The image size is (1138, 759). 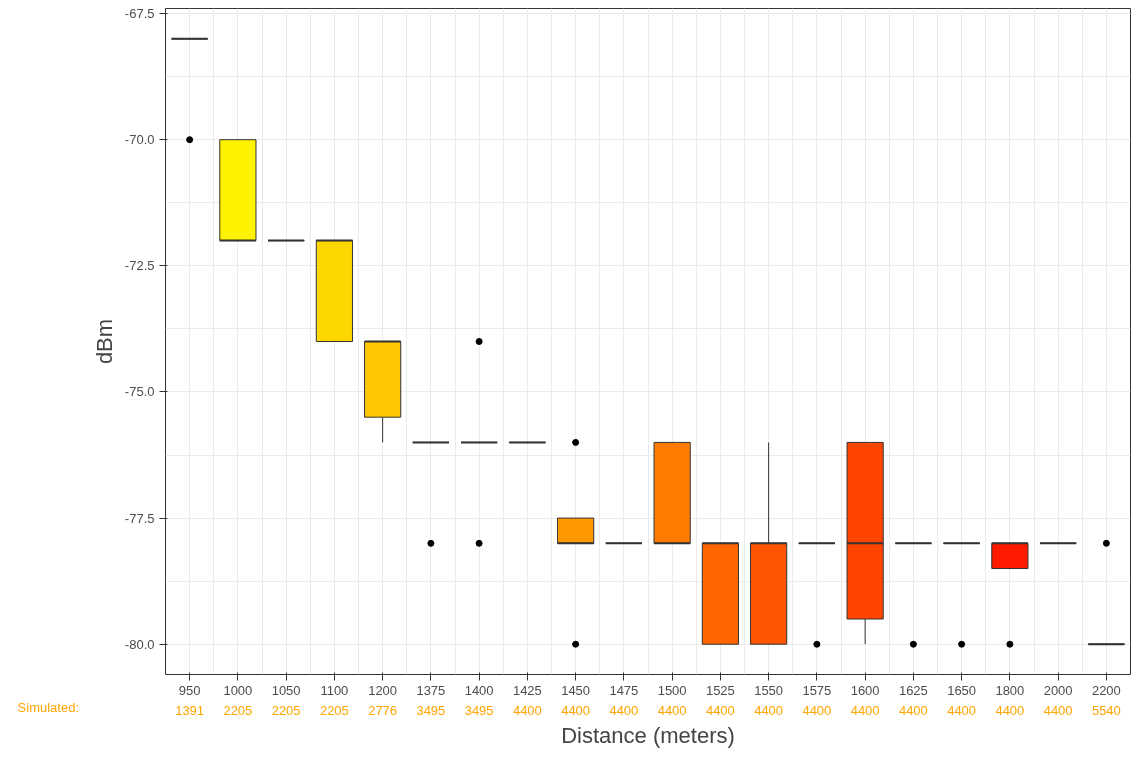 I want to click on x-tick-label: 1575, so click(x=817, y=690).